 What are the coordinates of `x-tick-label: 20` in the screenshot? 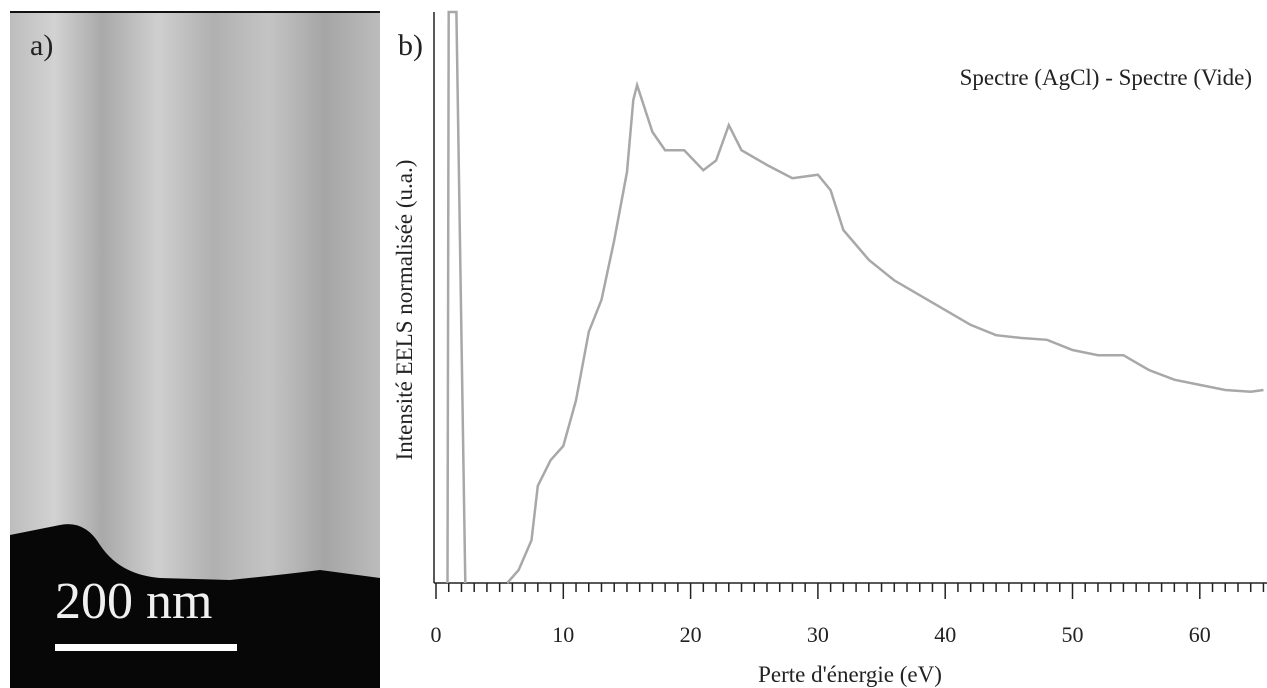 It's located at (691, 634).